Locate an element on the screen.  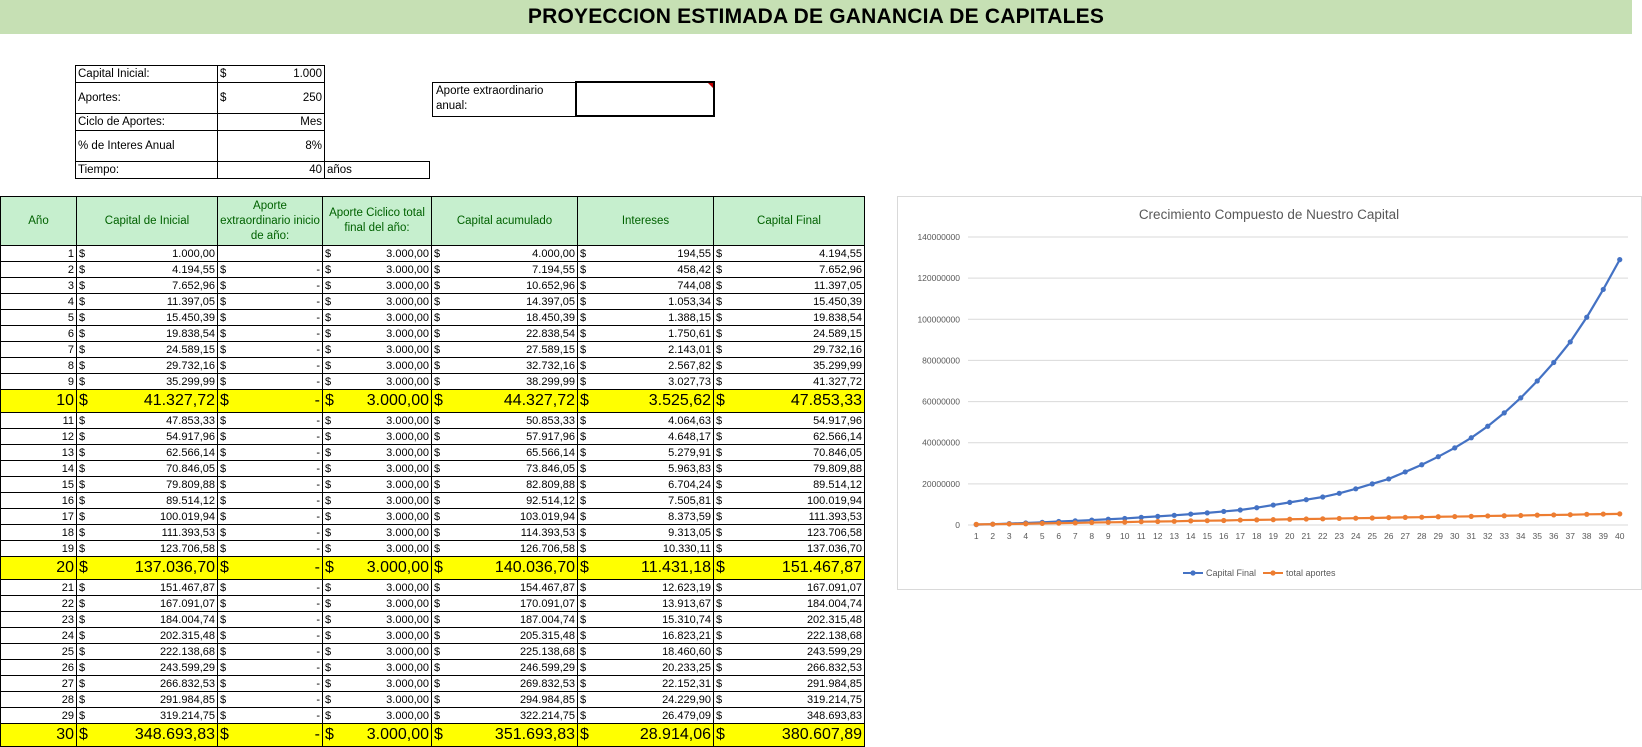
value-cell: 18.460,60 is located at coordinates (654, 651).